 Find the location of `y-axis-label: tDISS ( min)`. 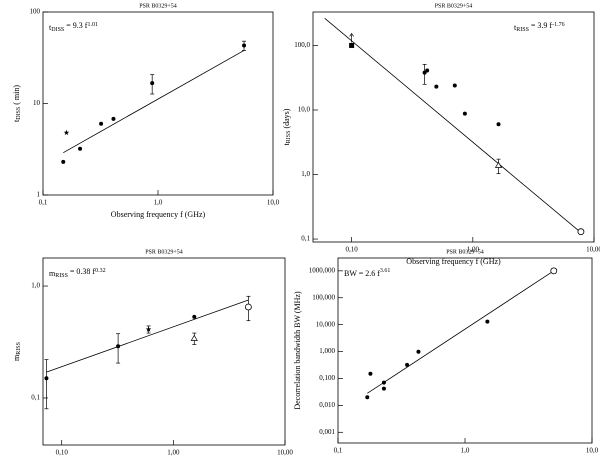

y-axis-label: tDISS ( min) is located at coordinates (17, 103).